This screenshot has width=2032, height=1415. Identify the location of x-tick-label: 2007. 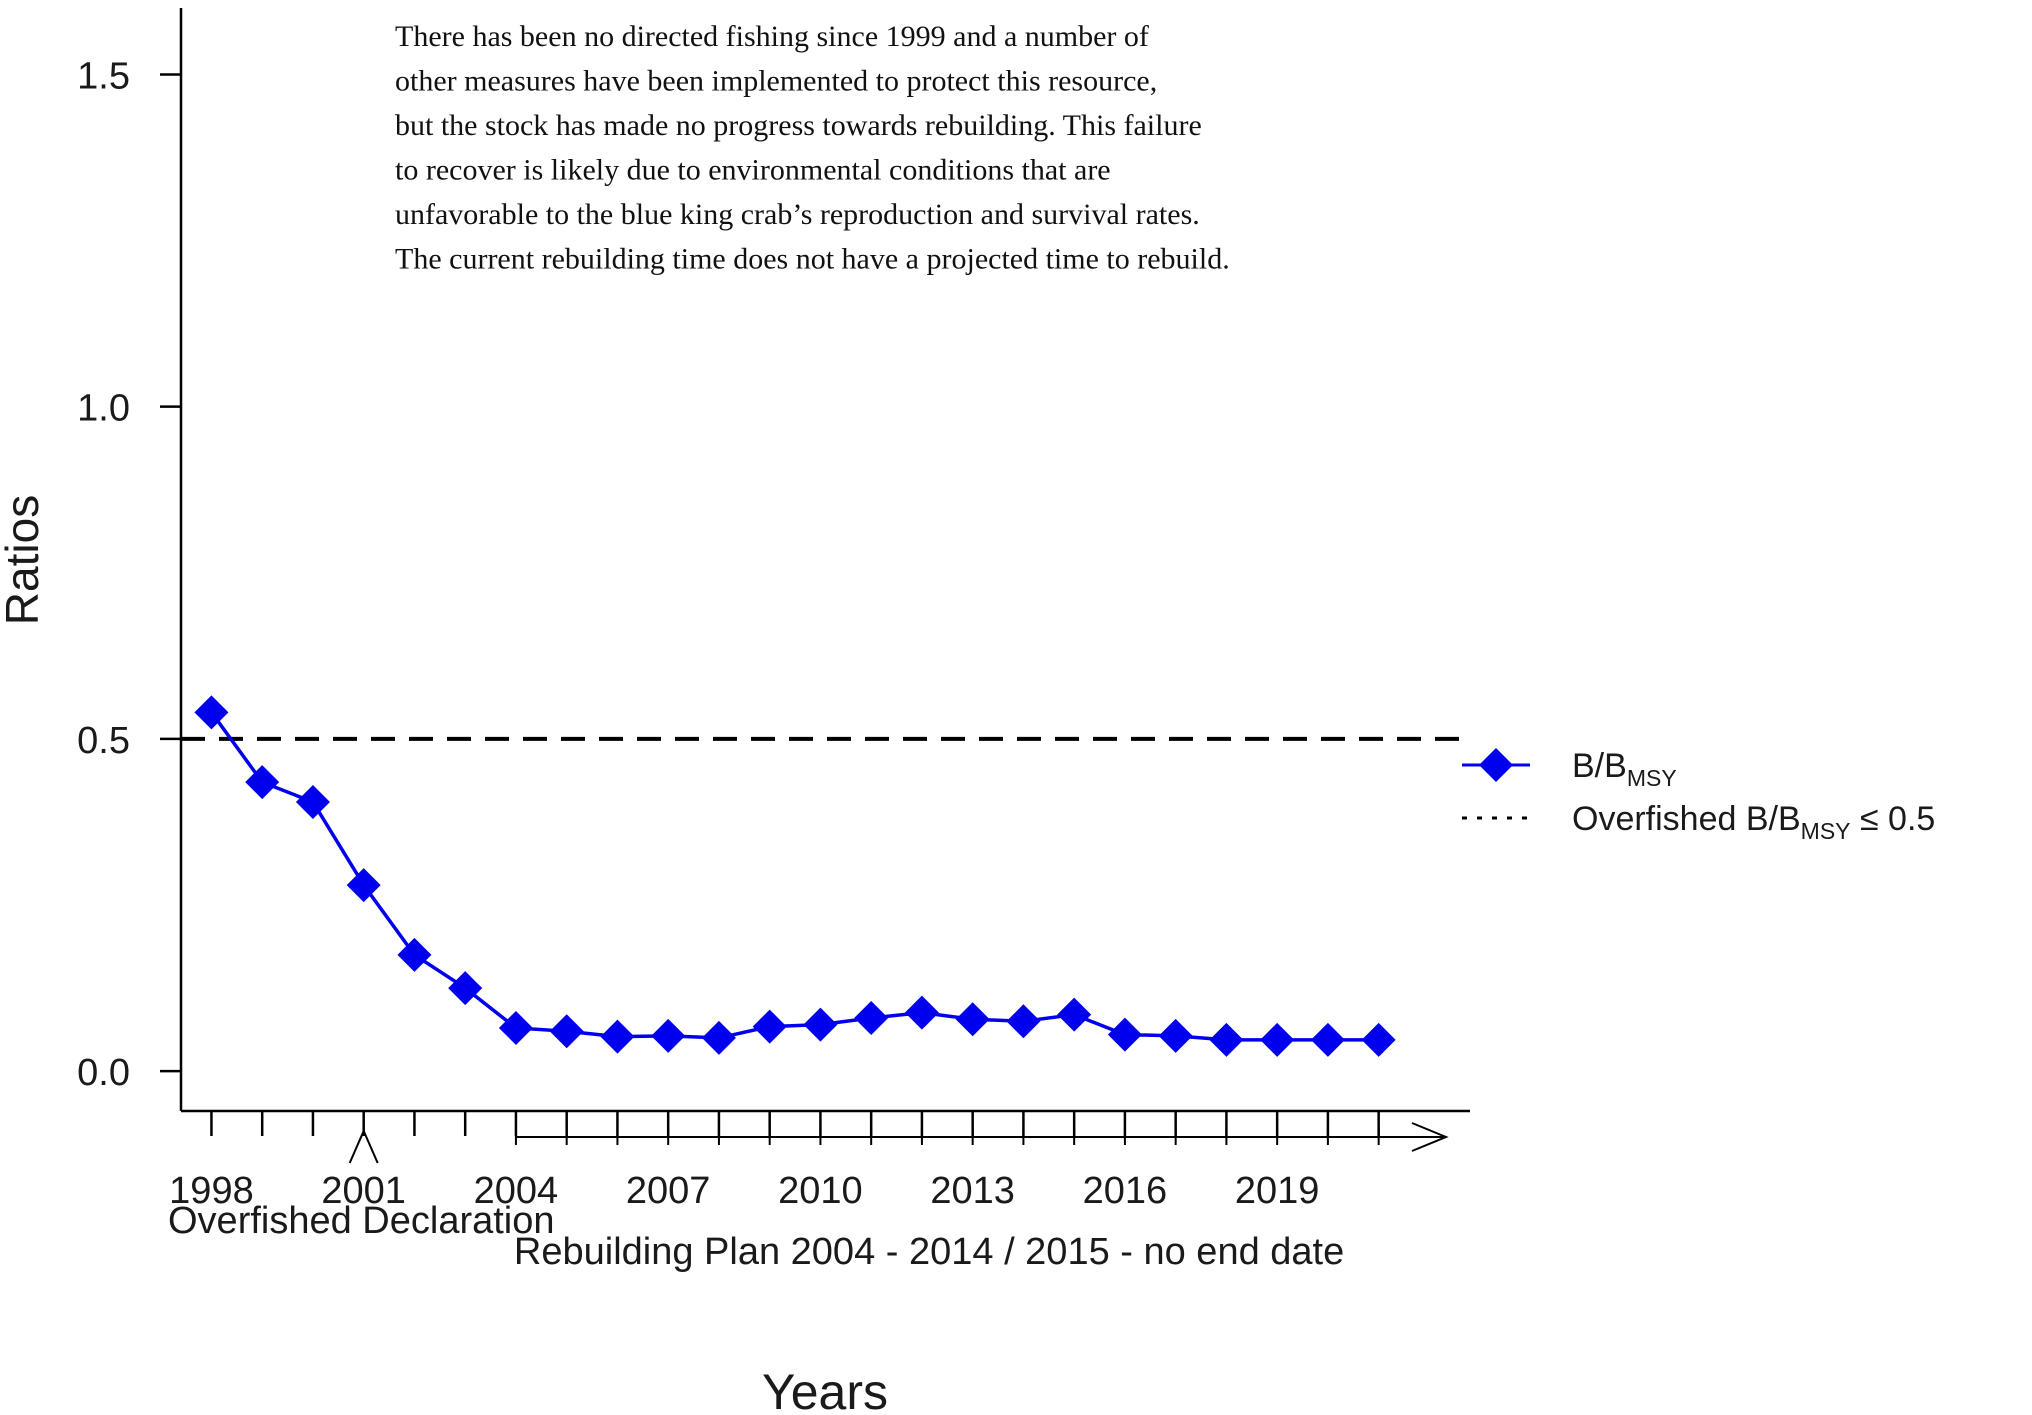
(668, 1191).